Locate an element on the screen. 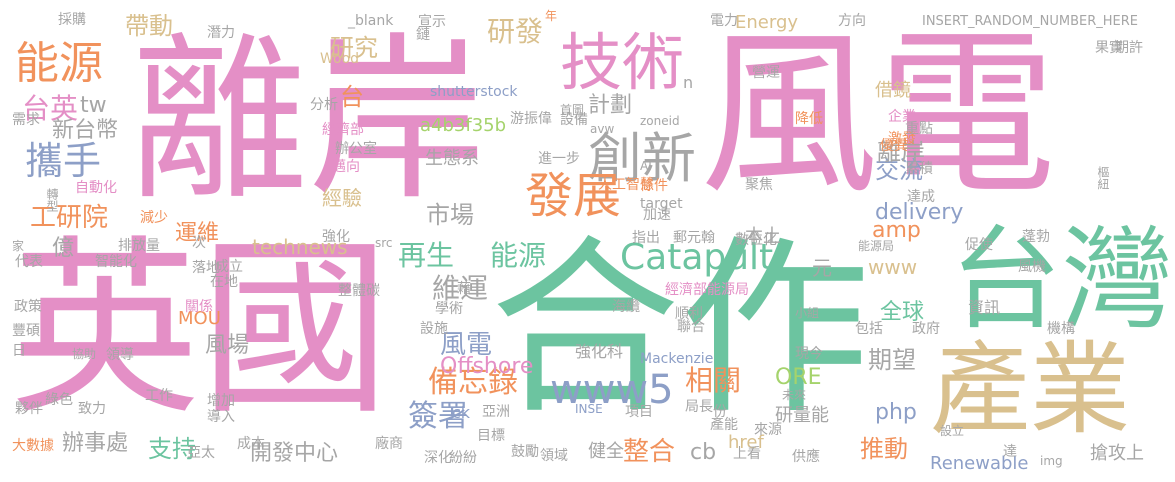 The width and height of the screenshot is (1175, 482). cloud-word-term-23: 經驗 is located at coordinates (342, 198).